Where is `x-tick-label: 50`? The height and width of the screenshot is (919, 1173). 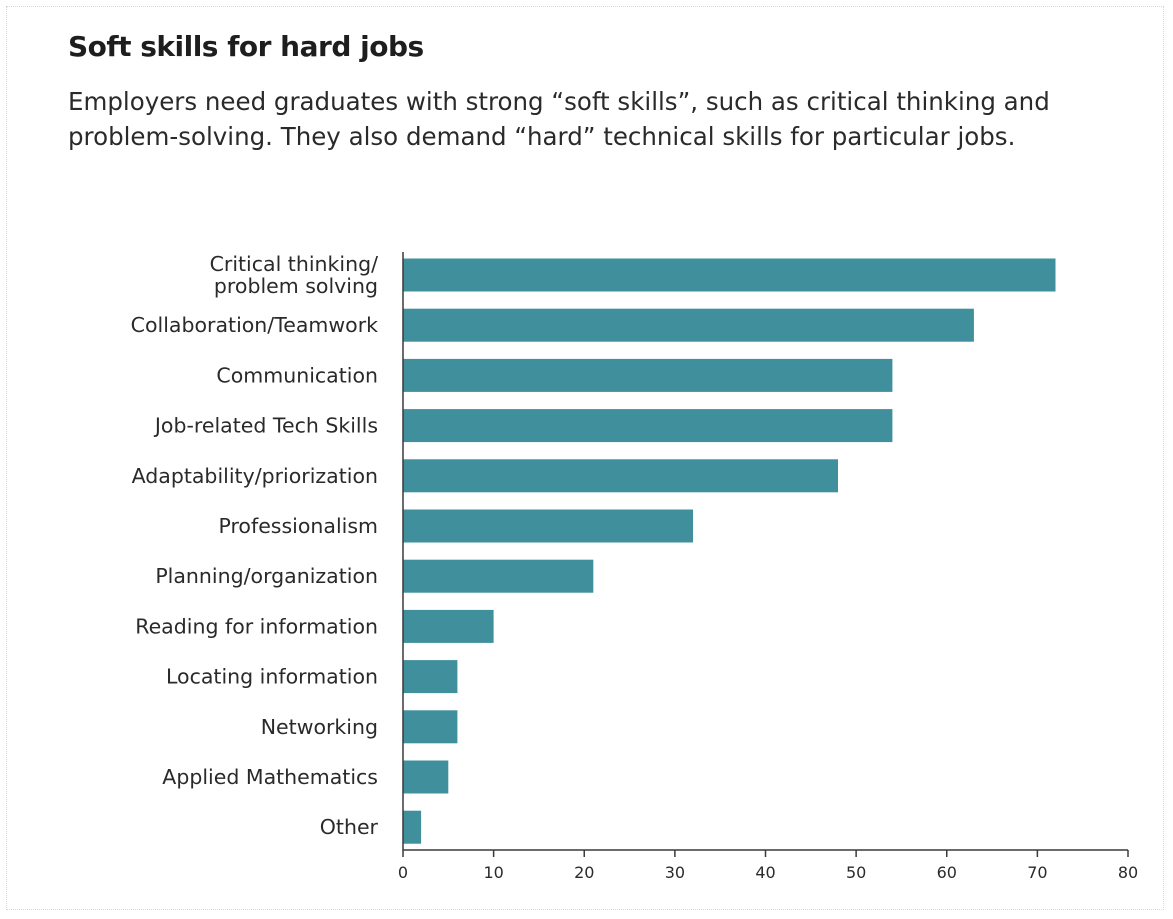 x-tick-label: 50 is located at coordinates (856, 872).